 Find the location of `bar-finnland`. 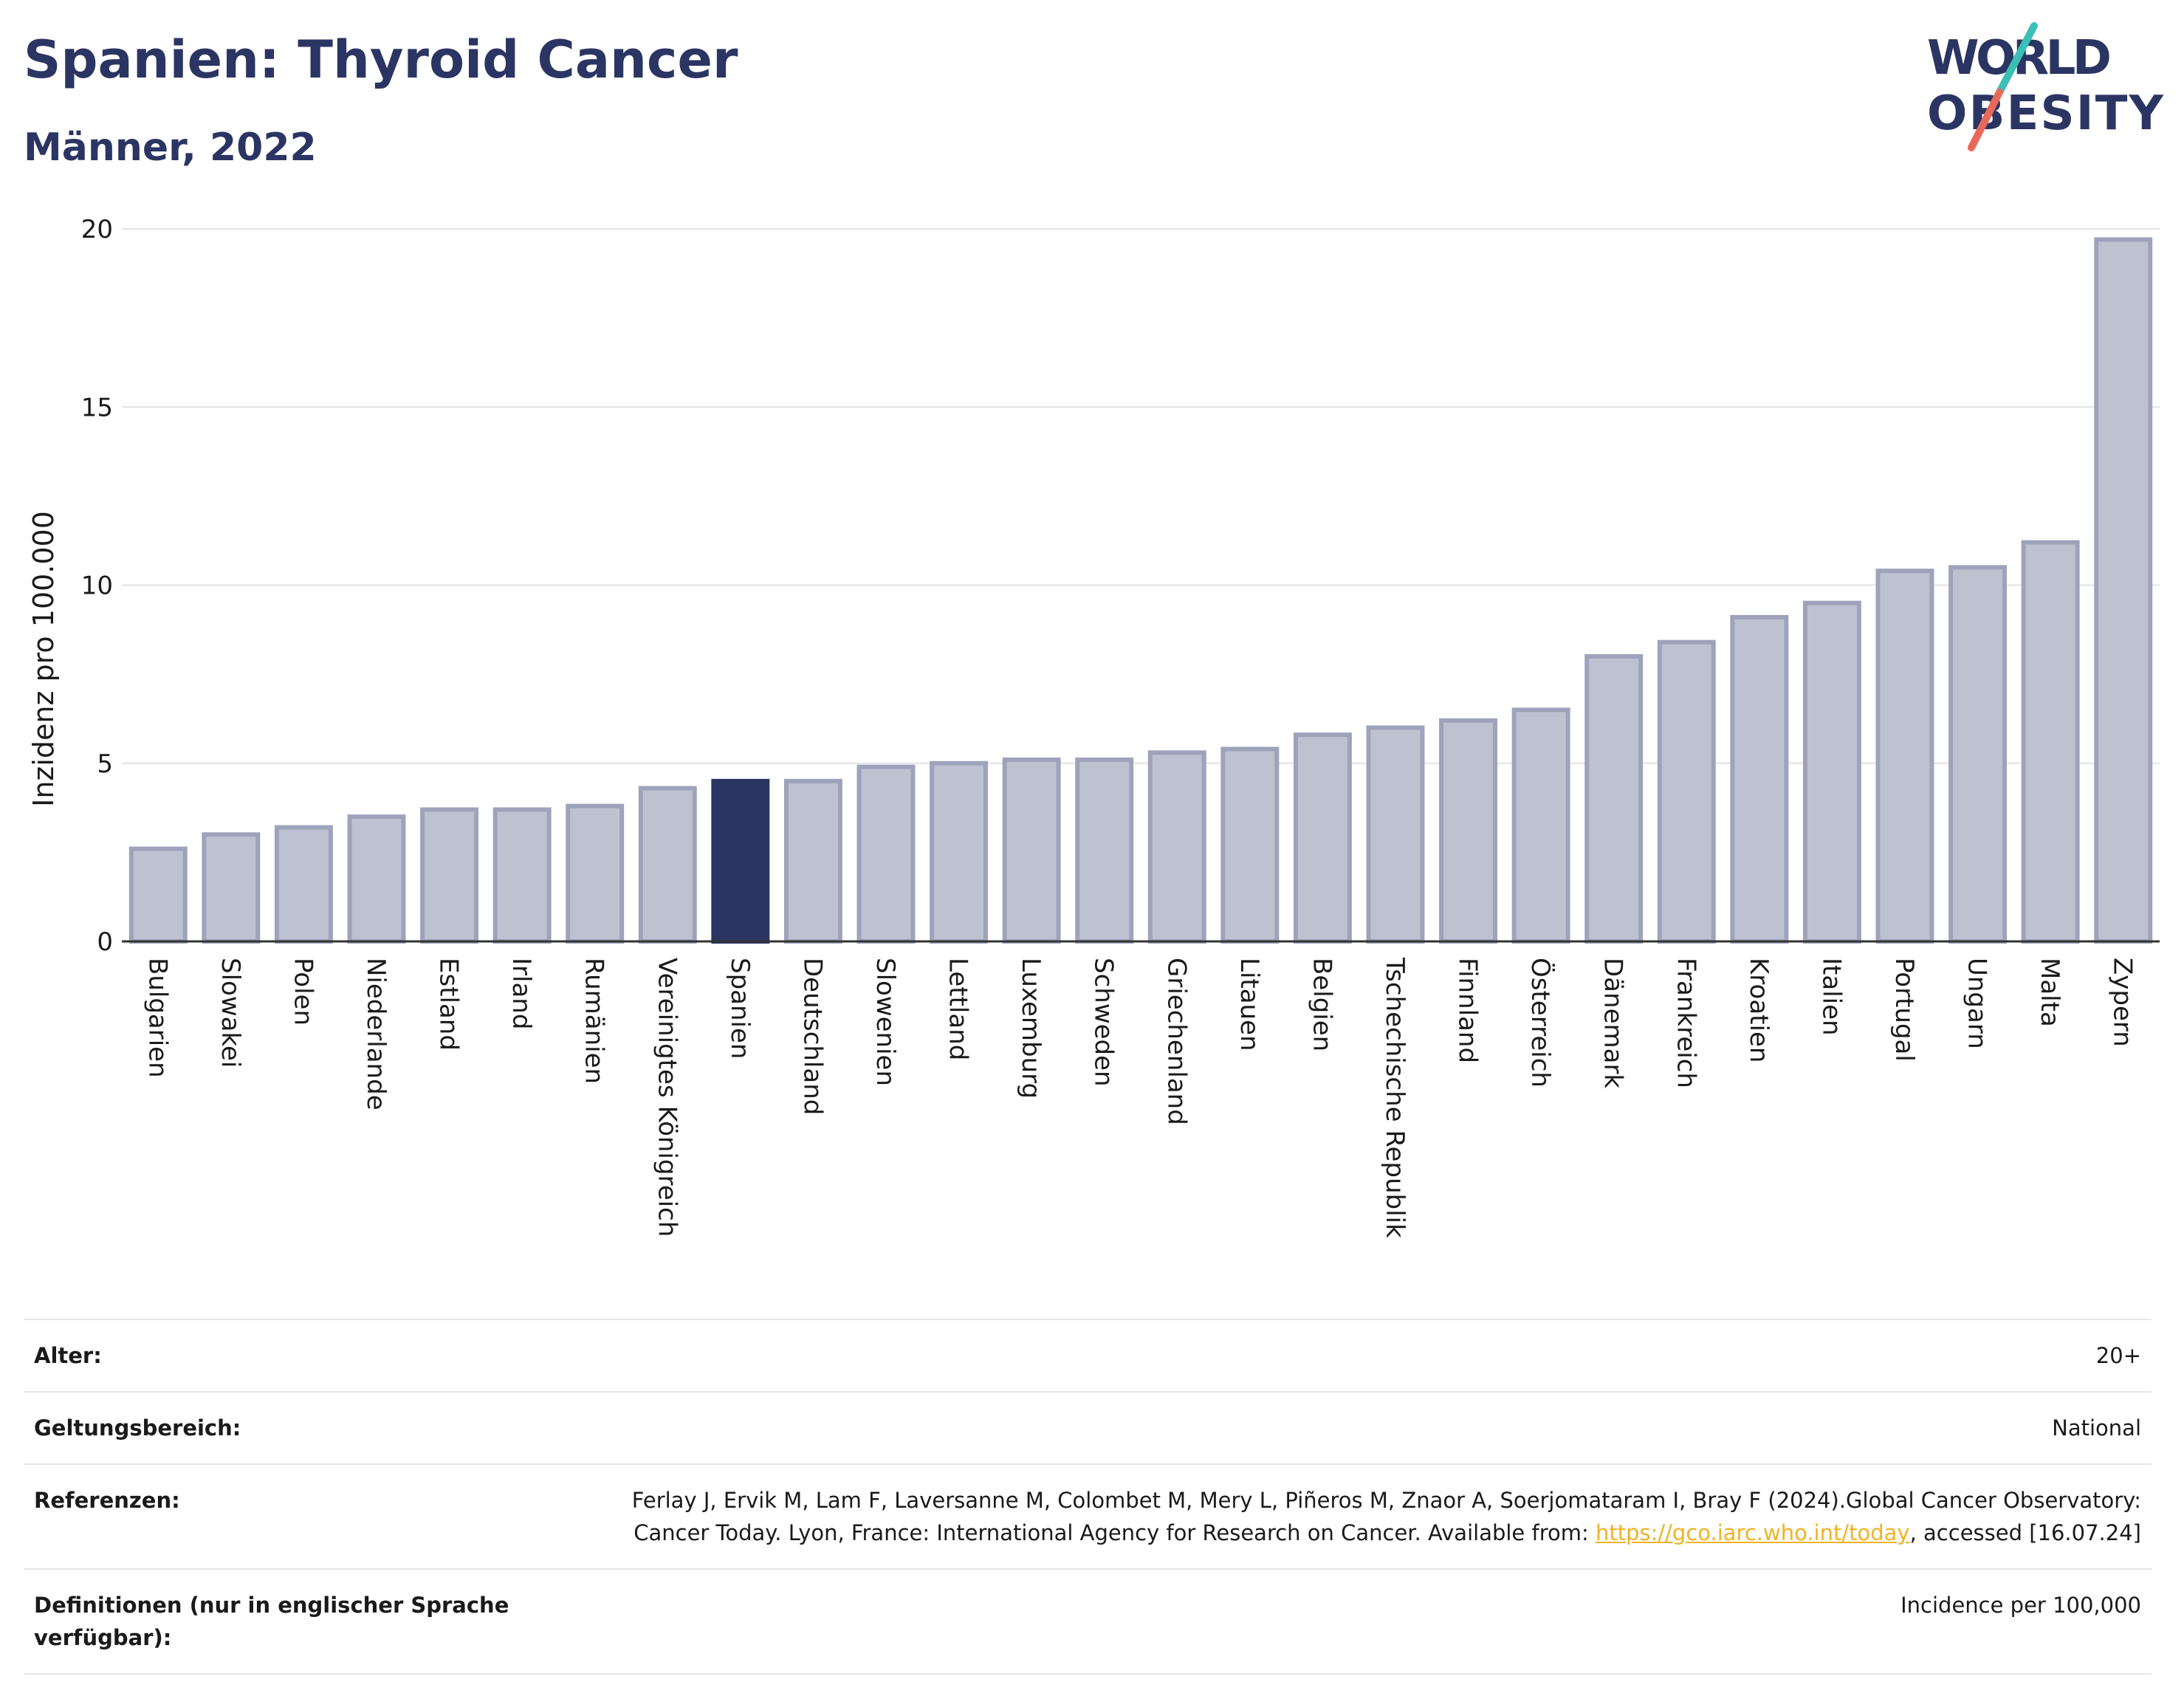

bar-finnland is located at coordinates (1469, 831).